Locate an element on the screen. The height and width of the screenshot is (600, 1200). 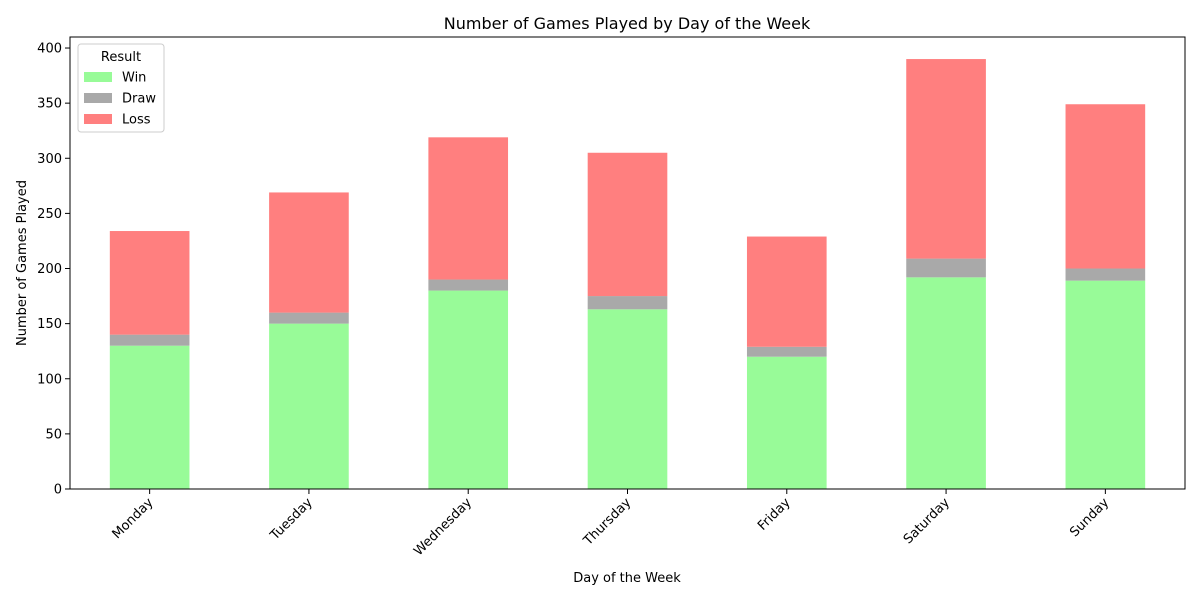
x-axis-label: Day of the Week is located at coordinates (627, 578).